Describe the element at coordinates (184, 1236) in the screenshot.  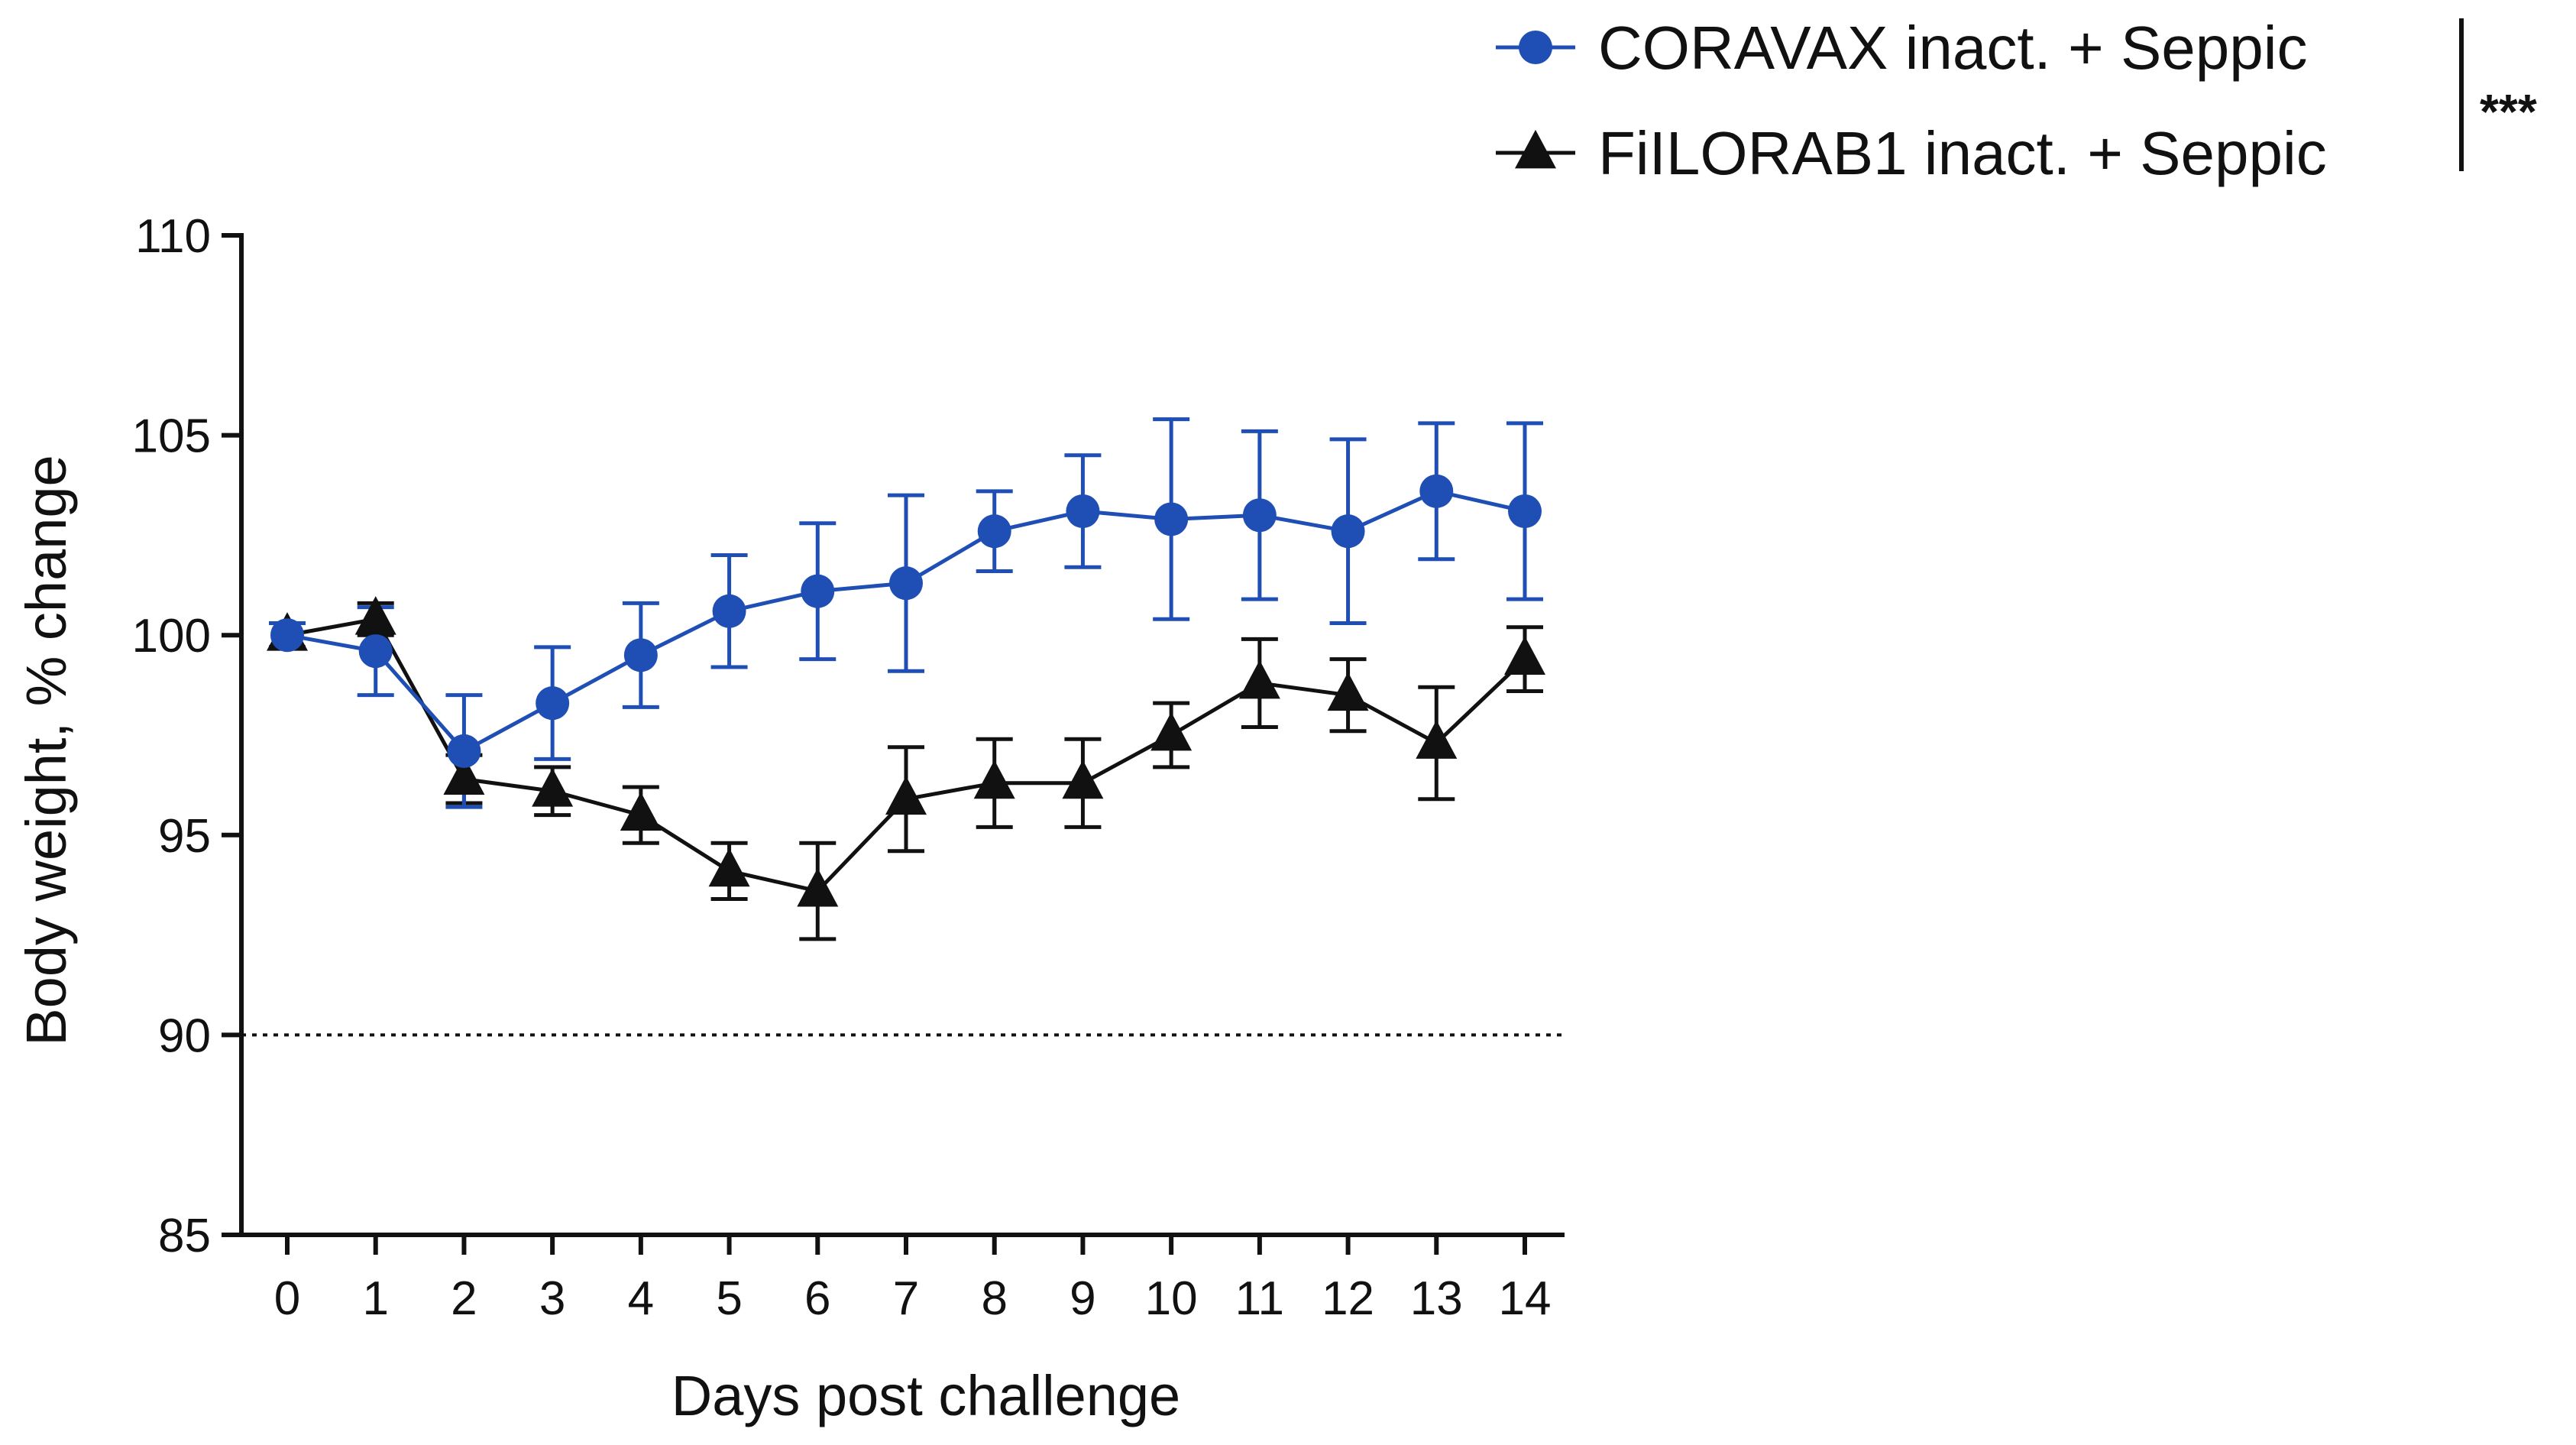
I see `y-tick-label: 85` at that location.